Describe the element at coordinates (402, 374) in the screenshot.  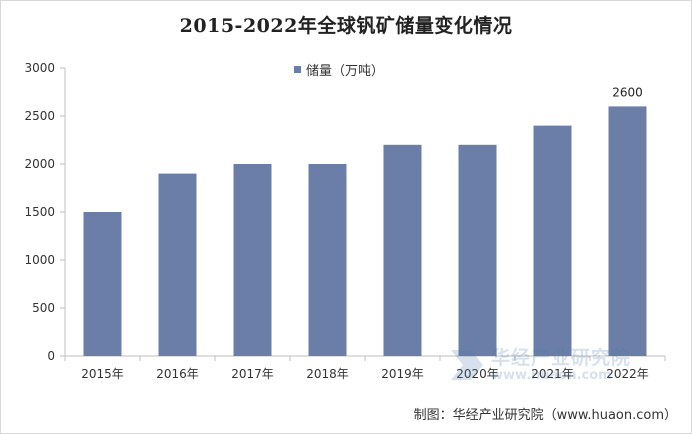
I see `x-tick-label: 2019年` at that location.